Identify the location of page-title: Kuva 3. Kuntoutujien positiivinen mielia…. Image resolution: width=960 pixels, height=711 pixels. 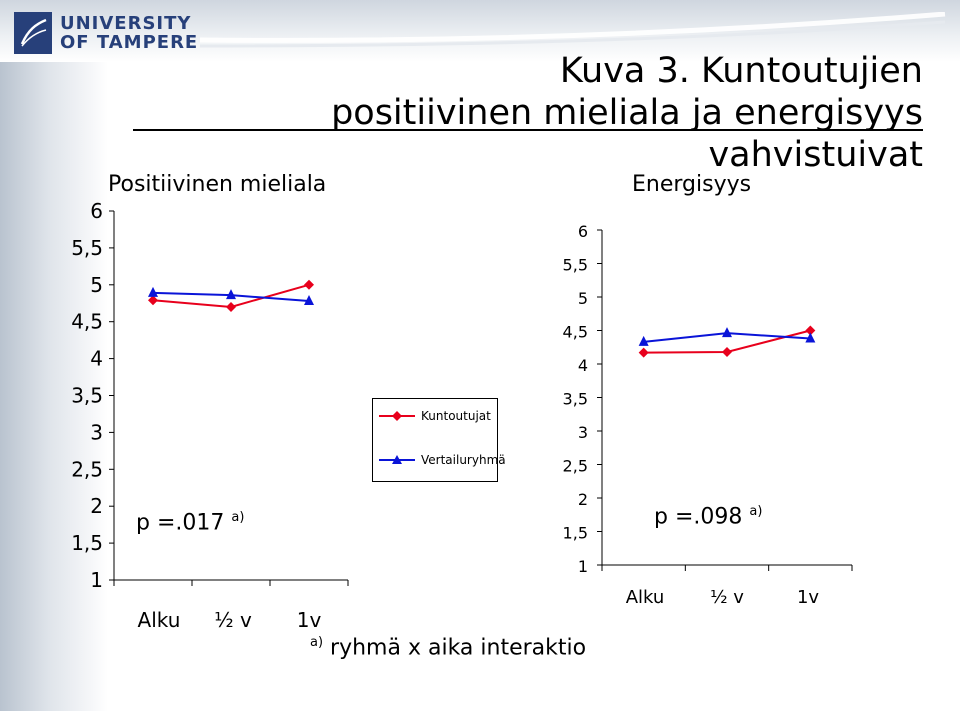
(528, 113).